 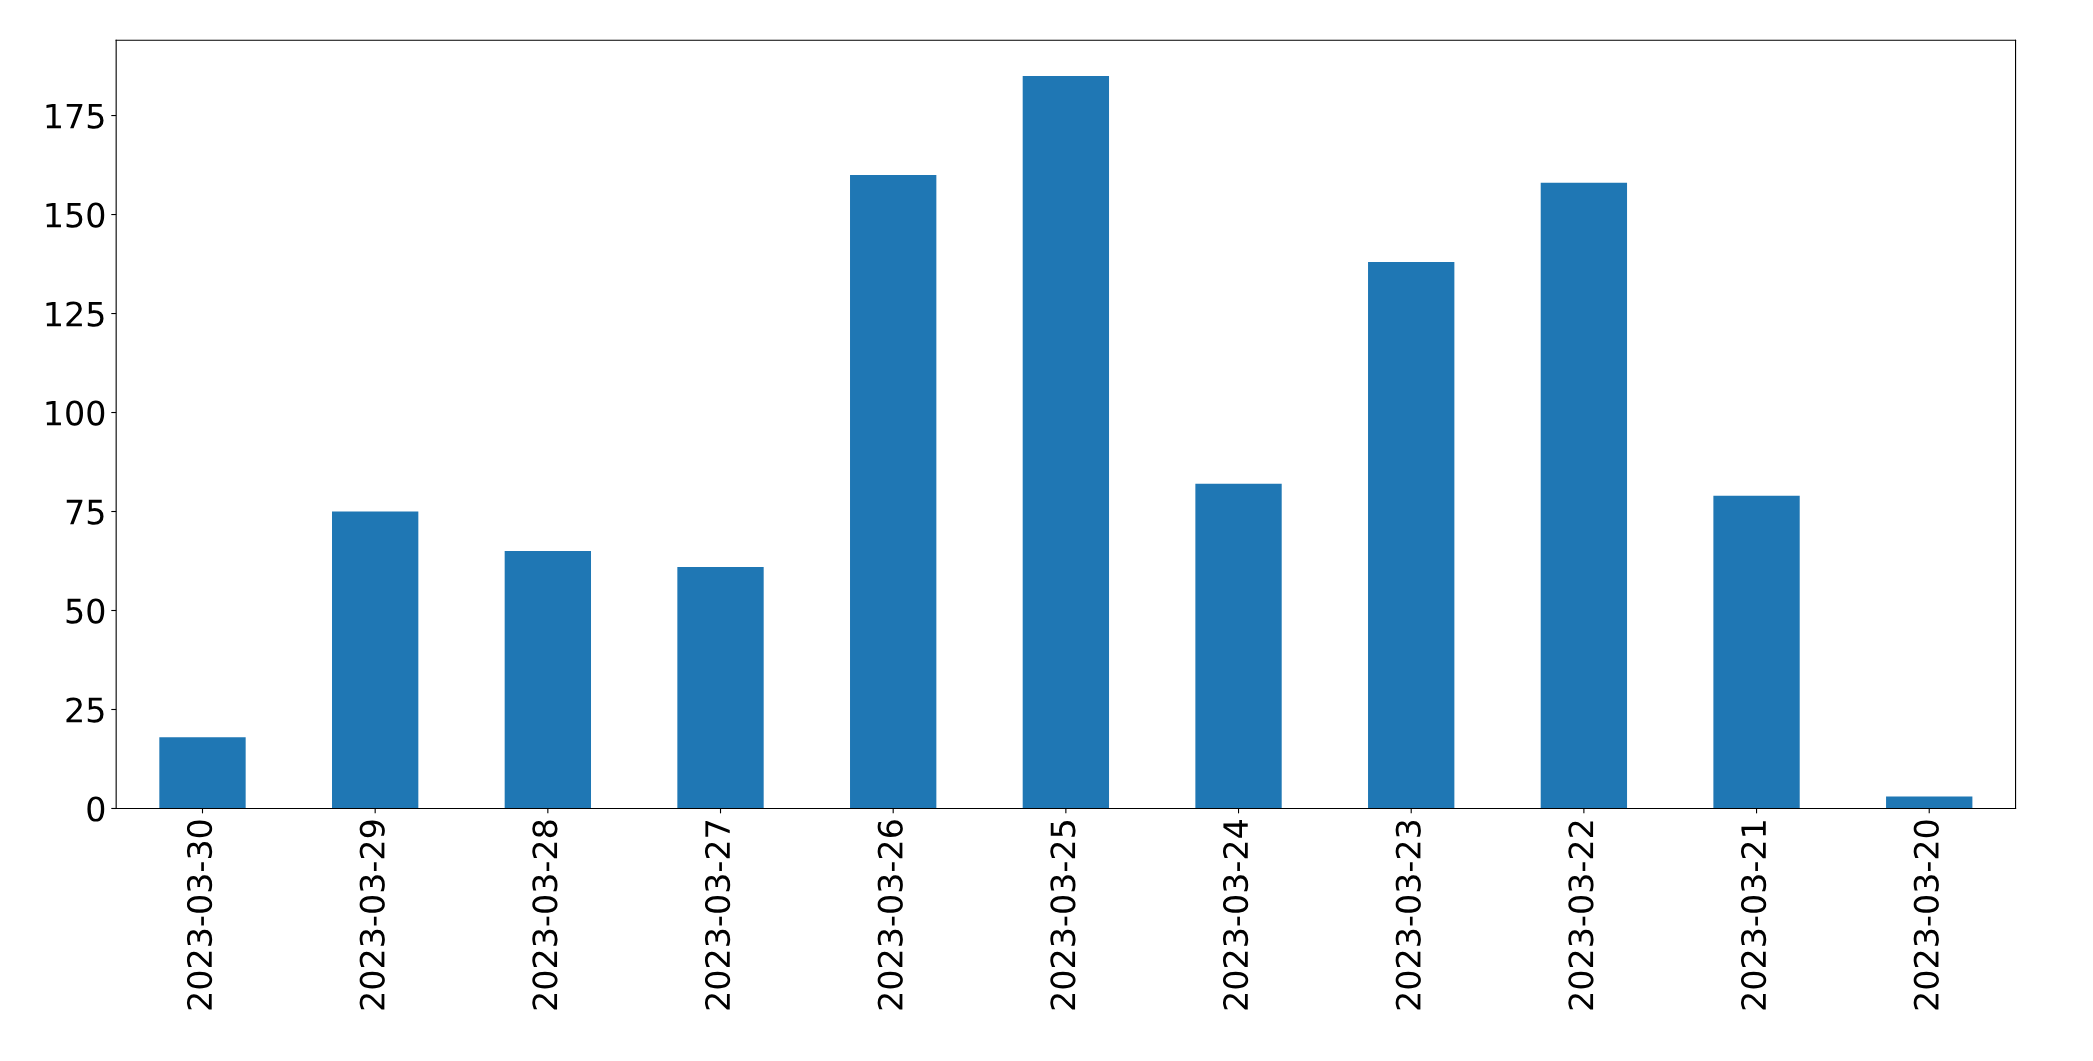 What do you see at coordinates (1235, 915) in the screenshot?
I see `x-tick-label: 2023-03-24` at bounding box center [1235, 915].